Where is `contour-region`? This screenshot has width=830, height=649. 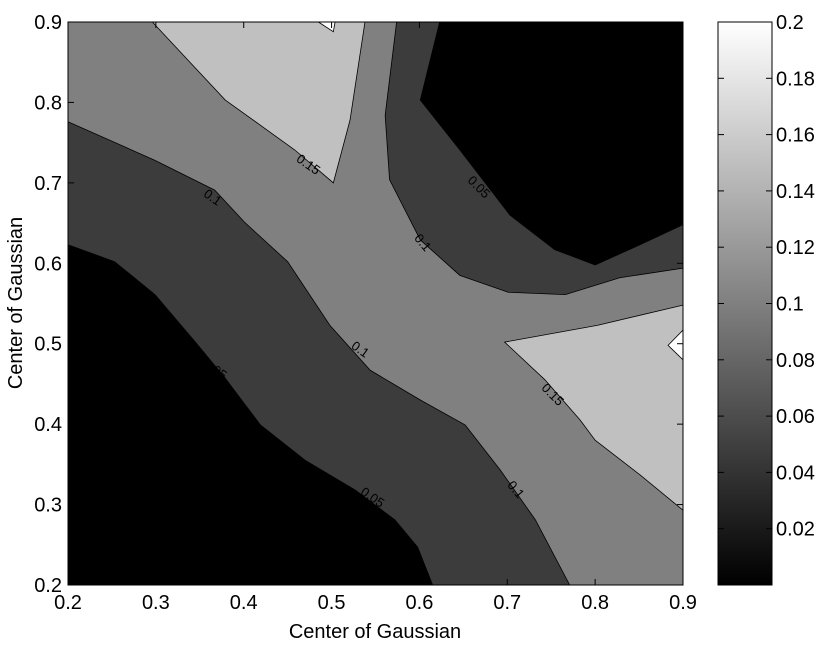
contour-region is located at coordinates (593, 408).